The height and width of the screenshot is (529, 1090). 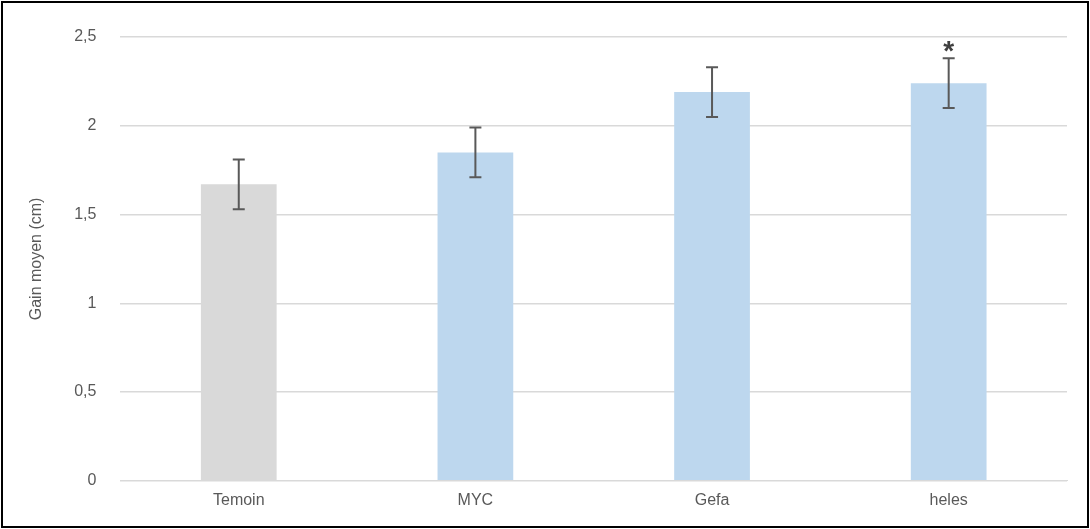 What do you see at coordinates (948, 499) in the screenshot?
I see `x-tick-label: heles` at bounding box center [948, 499].